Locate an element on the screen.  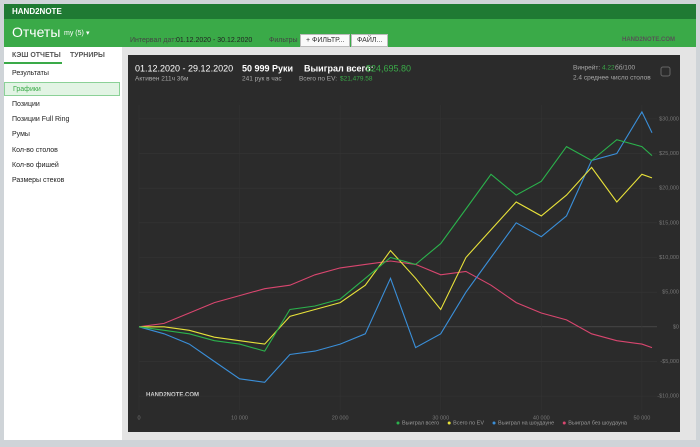
menu-item: Позиции is located at coordinates (26, 104).